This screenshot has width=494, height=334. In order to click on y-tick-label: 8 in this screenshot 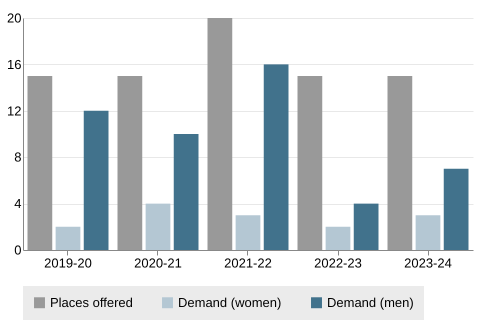, I will do `click(18, 157)`.